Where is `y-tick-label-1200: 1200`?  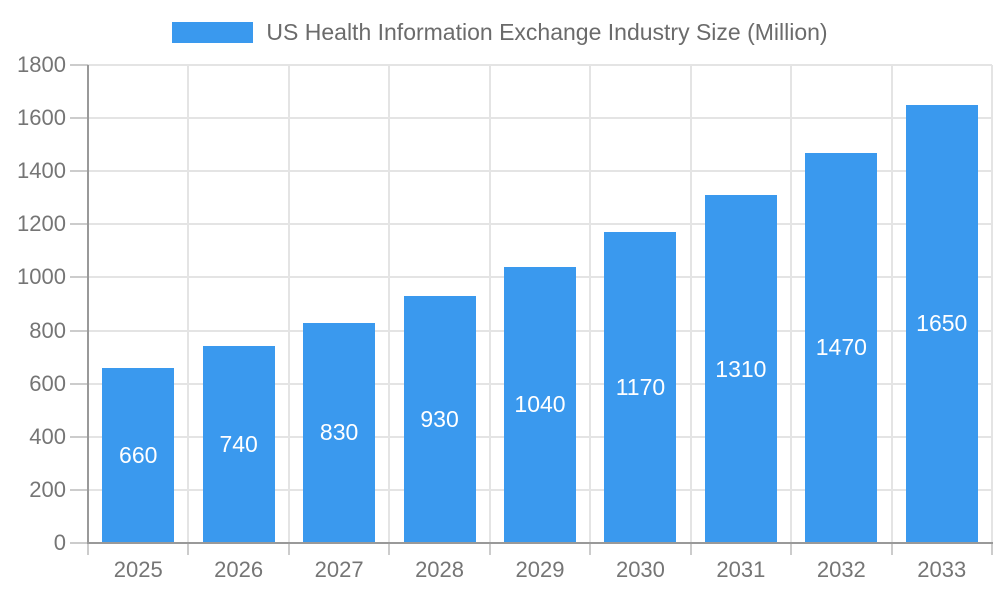
y-tick-label-1200: 1200 is located at coordinates (41, 224).